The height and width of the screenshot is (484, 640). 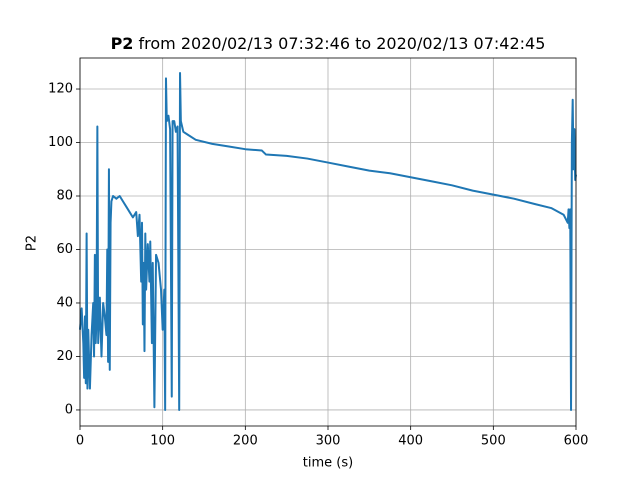 I want to click on x-tick-label: 200, so click(x=245, y=441).